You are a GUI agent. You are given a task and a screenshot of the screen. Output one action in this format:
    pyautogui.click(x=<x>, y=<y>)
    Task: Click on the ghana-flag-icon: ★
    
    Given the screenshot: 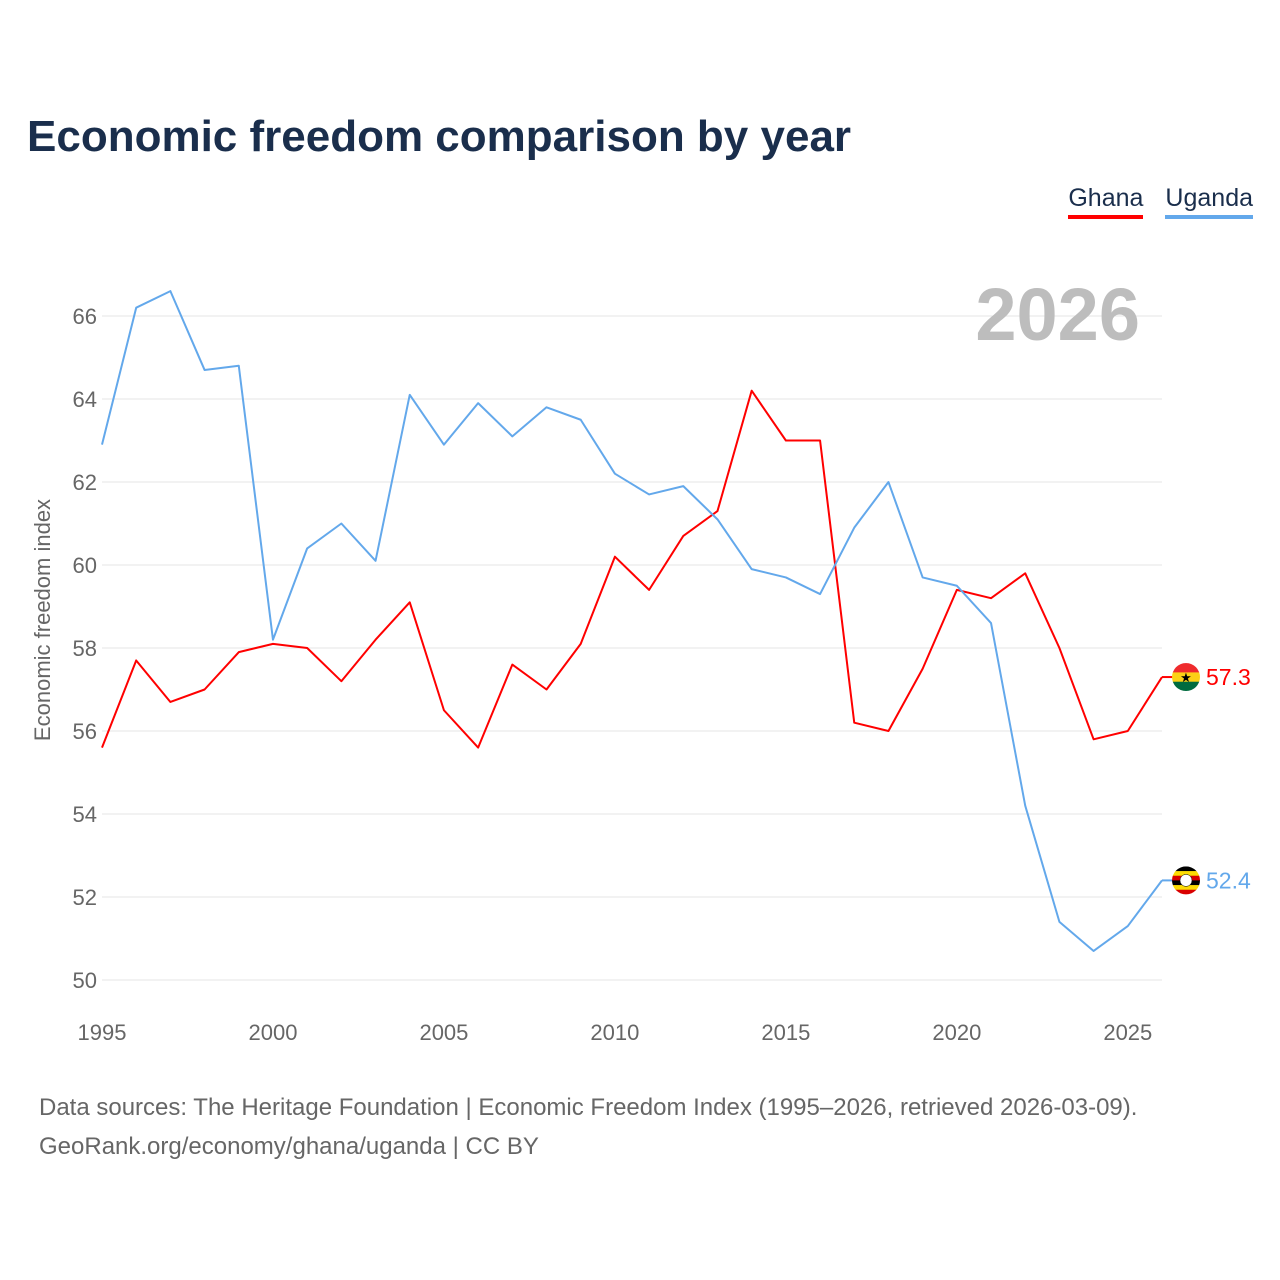 What is the action you would take?
    pyautogui.click(x=1186, y=677)
    